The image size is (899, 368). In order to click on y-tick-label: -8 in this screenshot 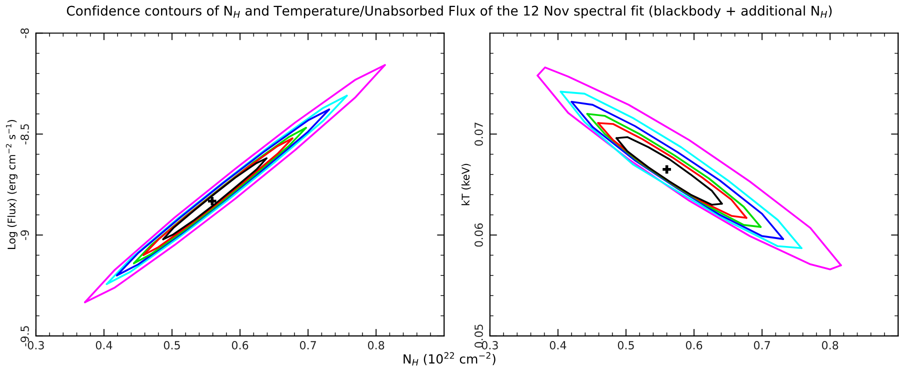, I will do `click(24, 33)`.